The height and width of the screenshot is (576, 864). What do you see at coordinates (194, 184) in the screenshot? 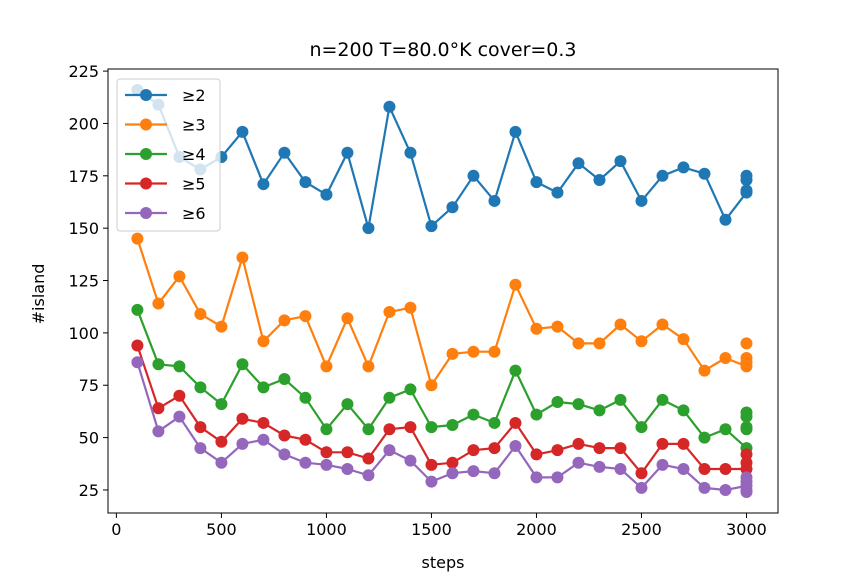
I see `legend-label: ≥5` at bounding box center [194, 184].